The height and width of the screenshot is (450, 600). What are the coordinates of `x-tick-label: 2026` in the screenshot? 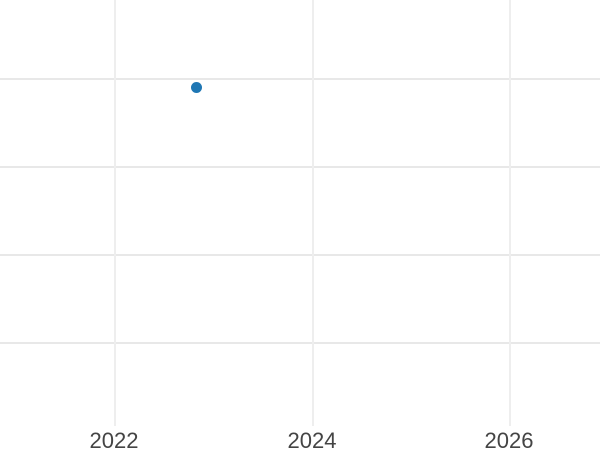 It's located at (509, 439).